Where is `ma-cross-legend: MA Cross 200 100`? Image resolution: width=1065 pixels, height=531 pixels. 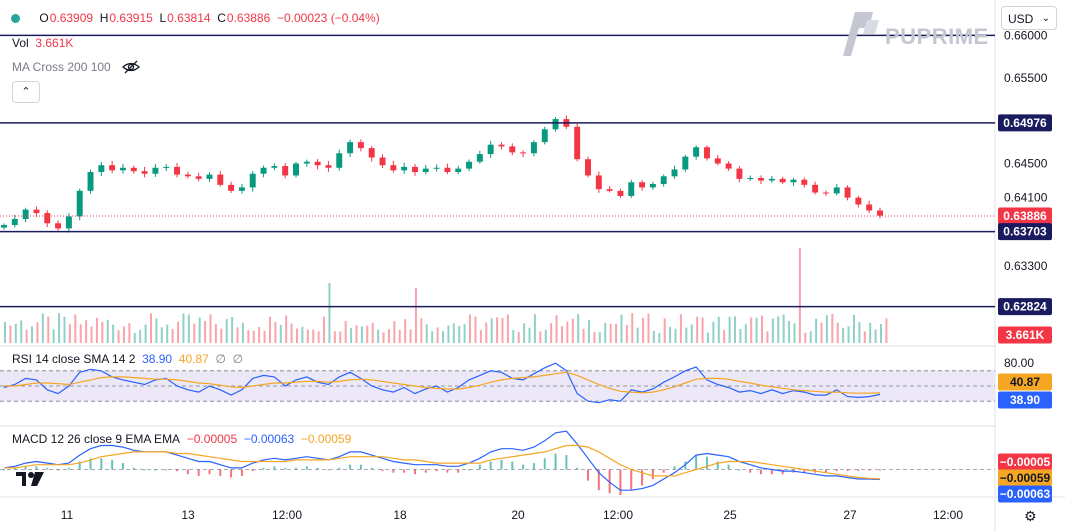 ma-cross-legend: MA Cross 200 100 is located at coordinates (76, 67).